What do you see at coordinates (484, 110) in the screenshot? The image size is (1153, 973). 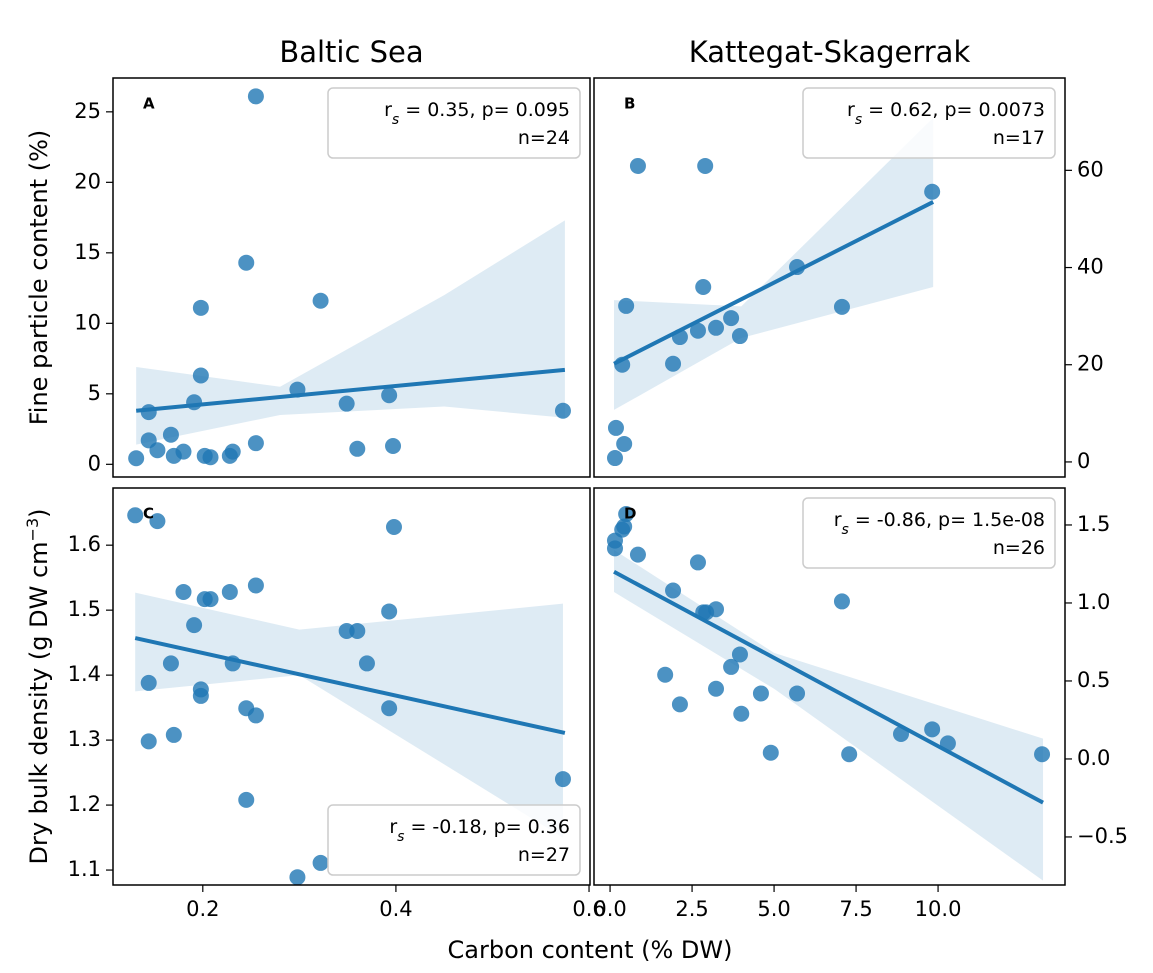 I see `annotation-text: = 0.35, p= 0.095` at bounding box center [484, 110].